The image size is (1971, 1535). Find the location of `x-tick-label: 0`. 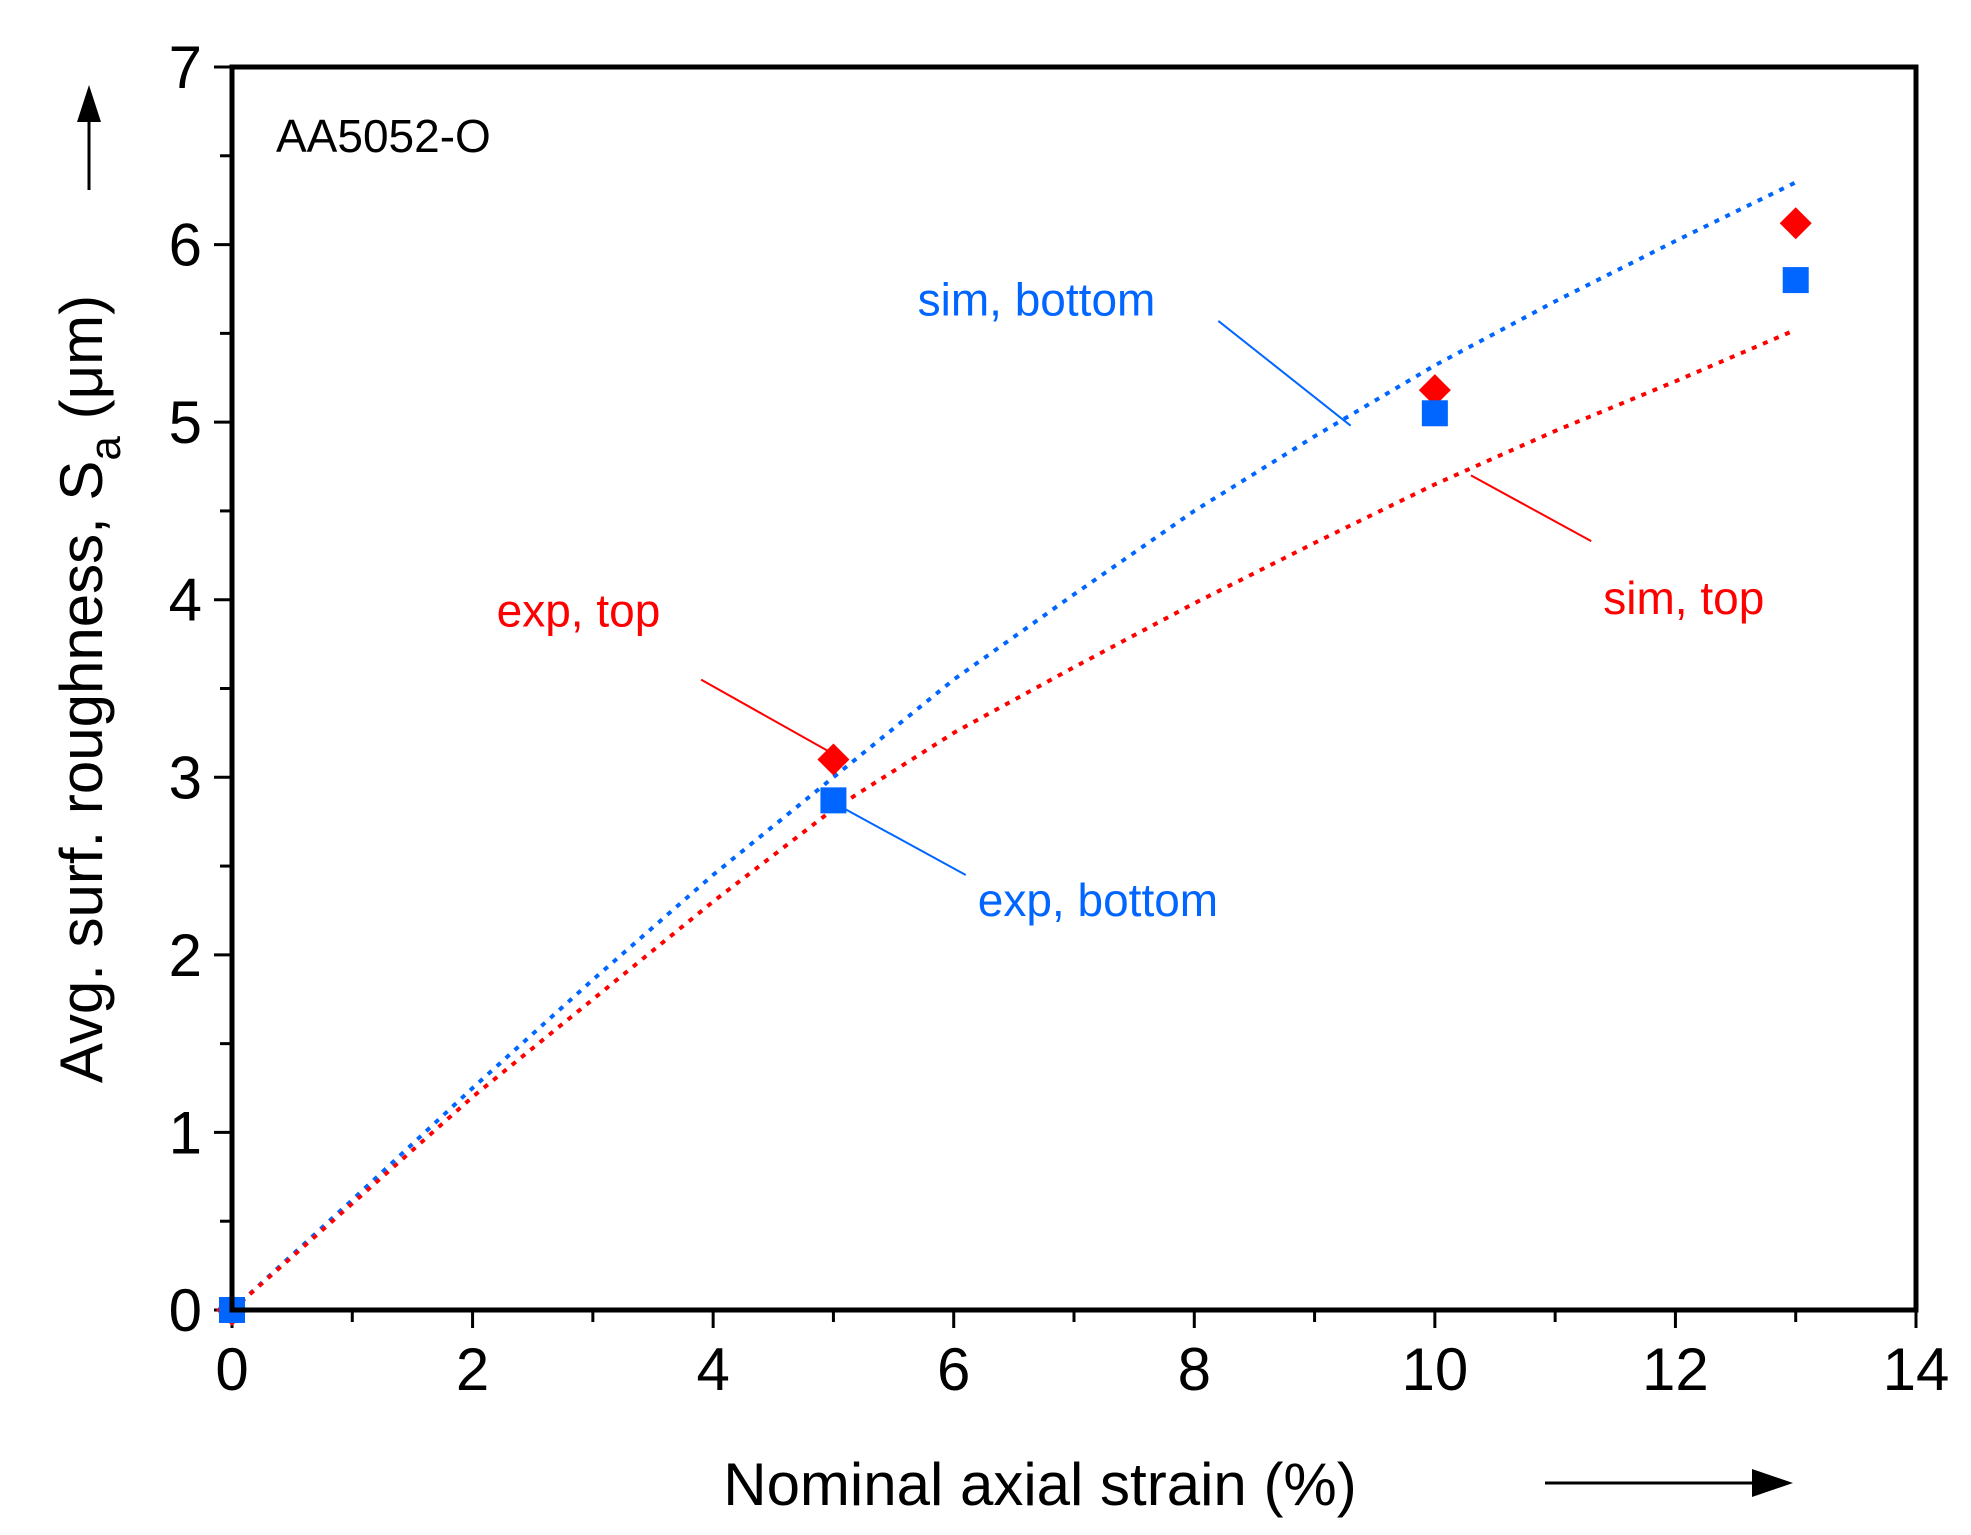

x-tick-label: 0 is located at coordinates (231, 1369).